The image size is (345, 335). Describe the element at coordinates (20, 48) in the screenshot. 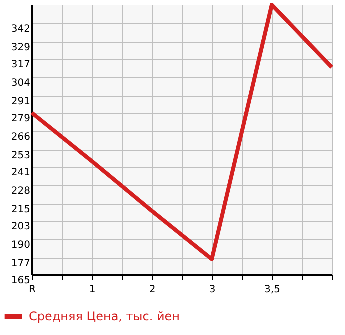

I see `y-tick-label: 329` at that location.